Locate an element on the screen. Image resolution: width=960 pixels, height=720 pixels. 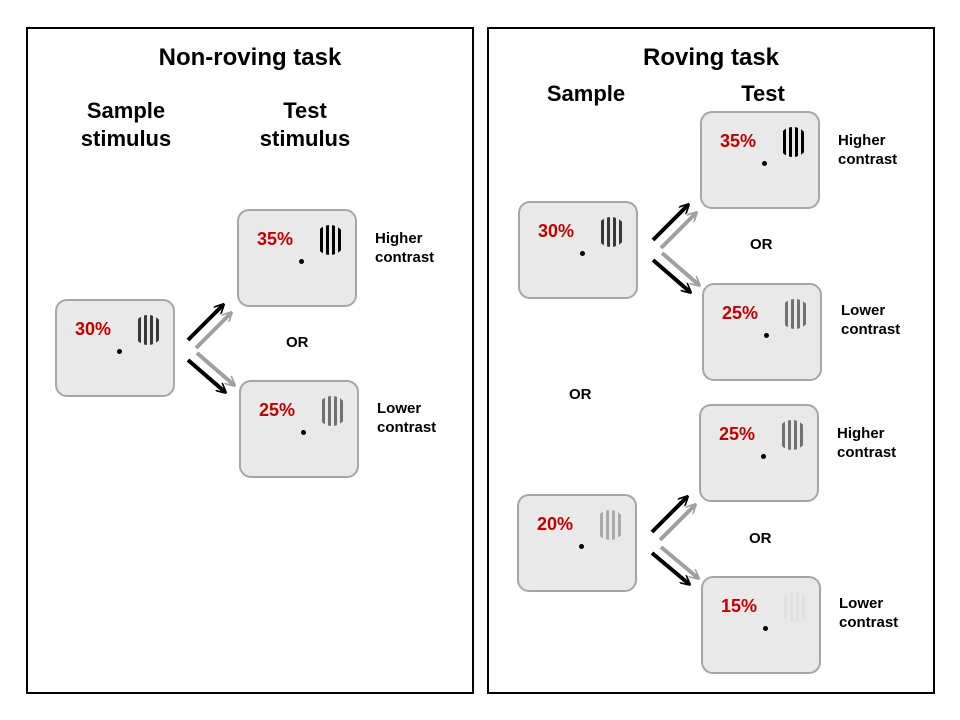
or-label-between-samples: OR is located at coordinates (580, 394).